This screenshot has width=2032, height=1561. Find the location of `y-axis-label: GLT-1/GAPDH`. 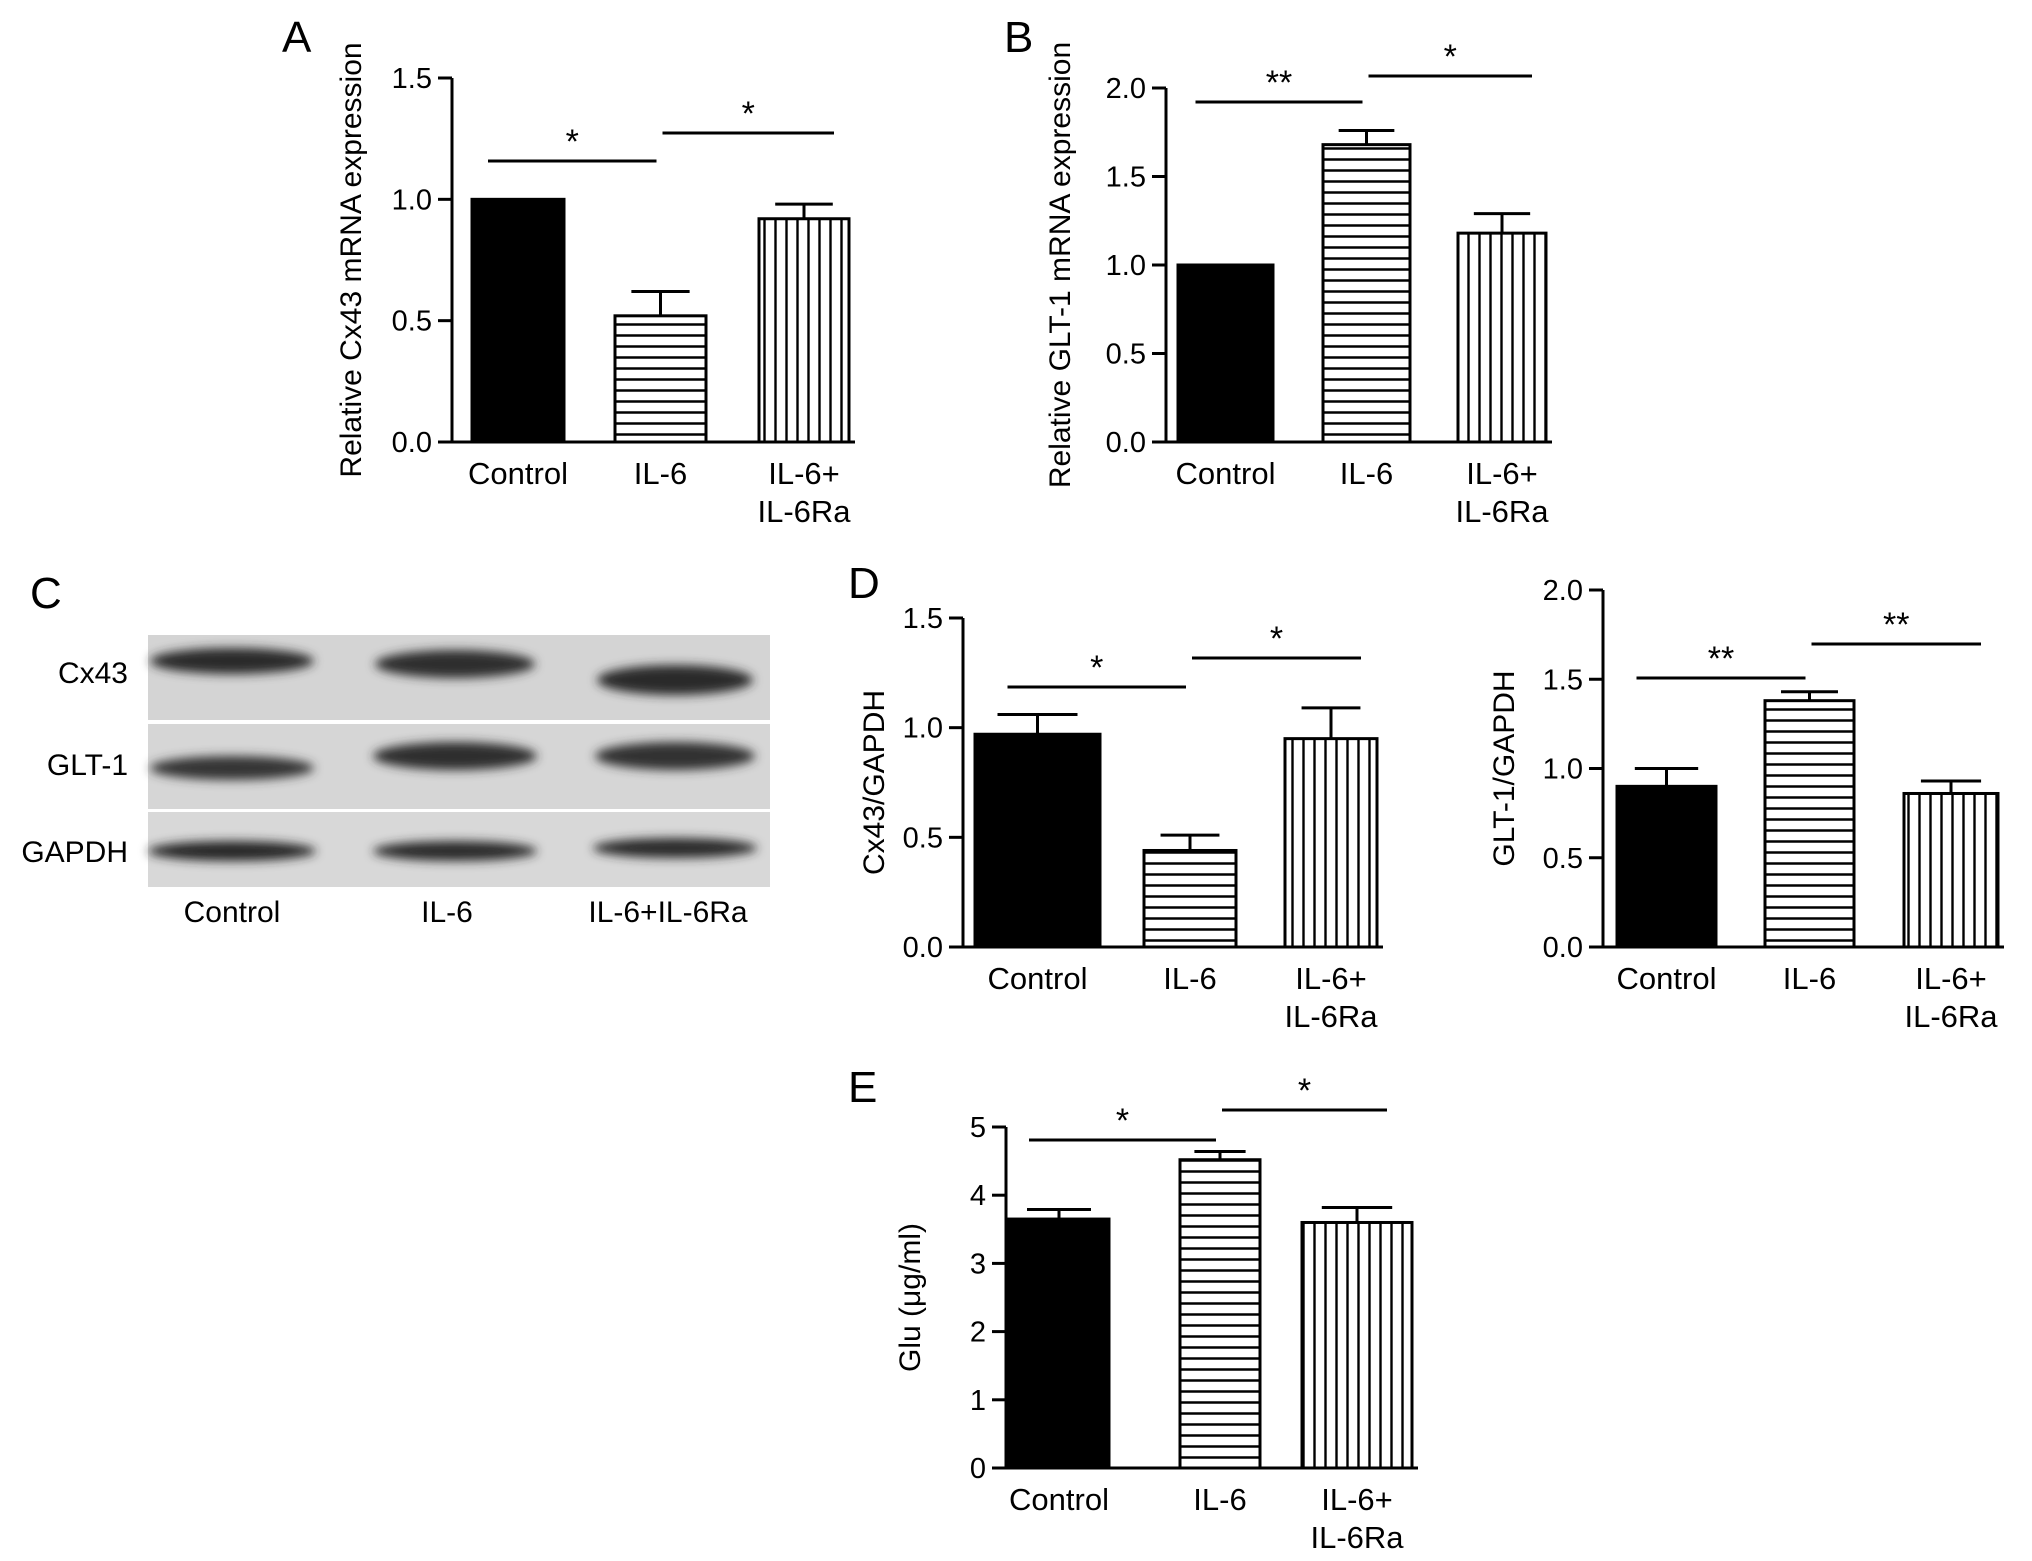

y-axis-label: GLT-1/GAPDH is located at coordinates (1504, 768).